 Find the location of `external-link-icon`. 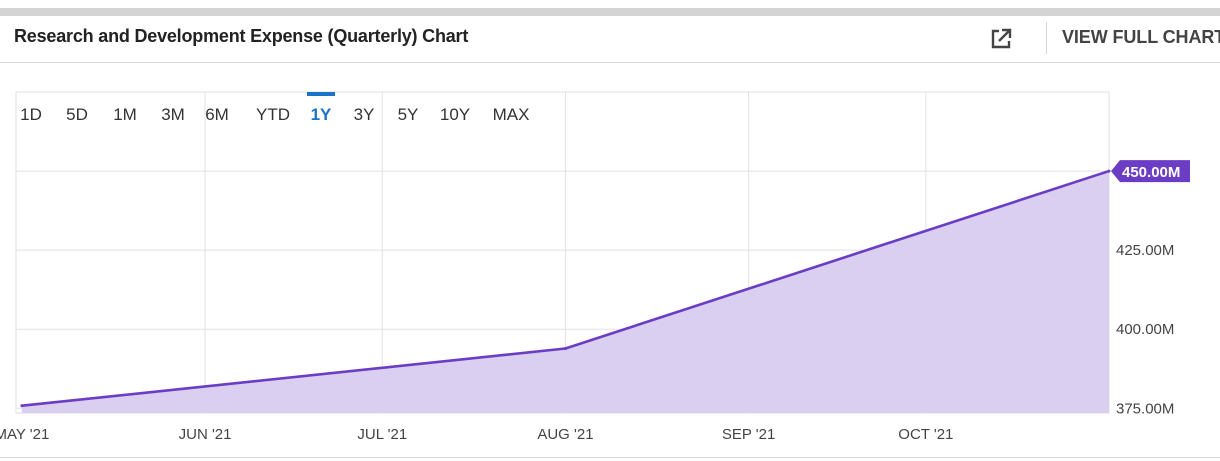

external-link-icon is located at coordinates (1001, 39).